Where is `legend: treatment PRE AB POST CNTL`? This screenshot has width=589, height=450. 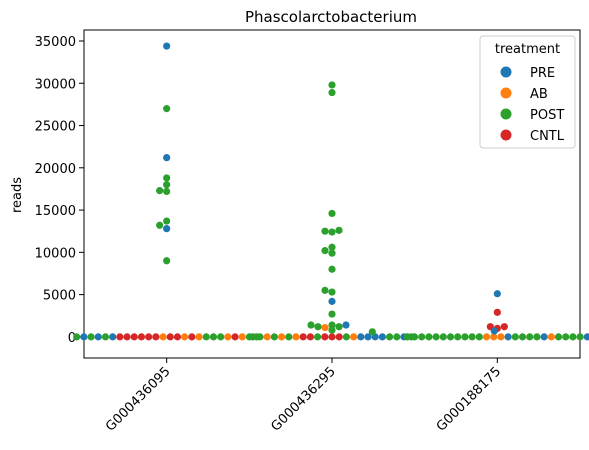 legend: treatment PRE AB POST CNTL is located at coordinates (527, 92).